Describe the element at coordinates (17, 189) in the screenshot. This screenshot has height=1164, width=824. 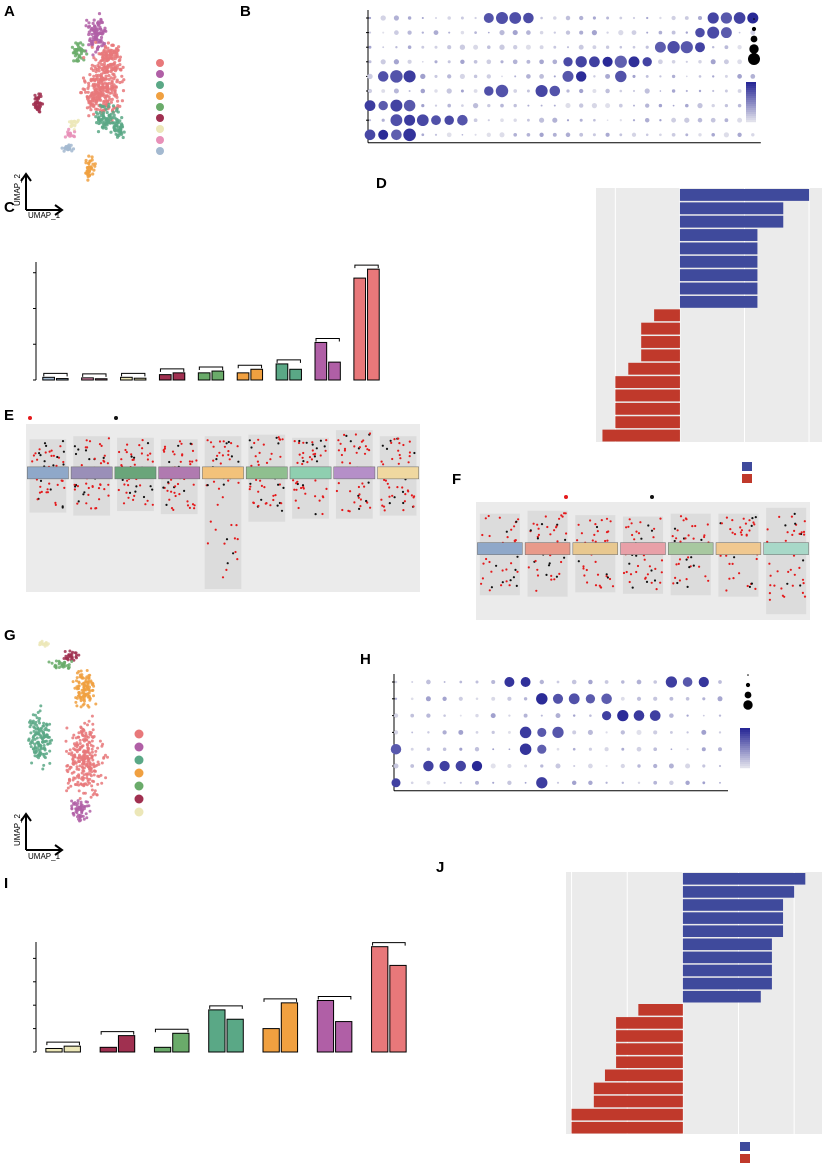
I see `umap-a-ylabel: UMAP_2` at that location.